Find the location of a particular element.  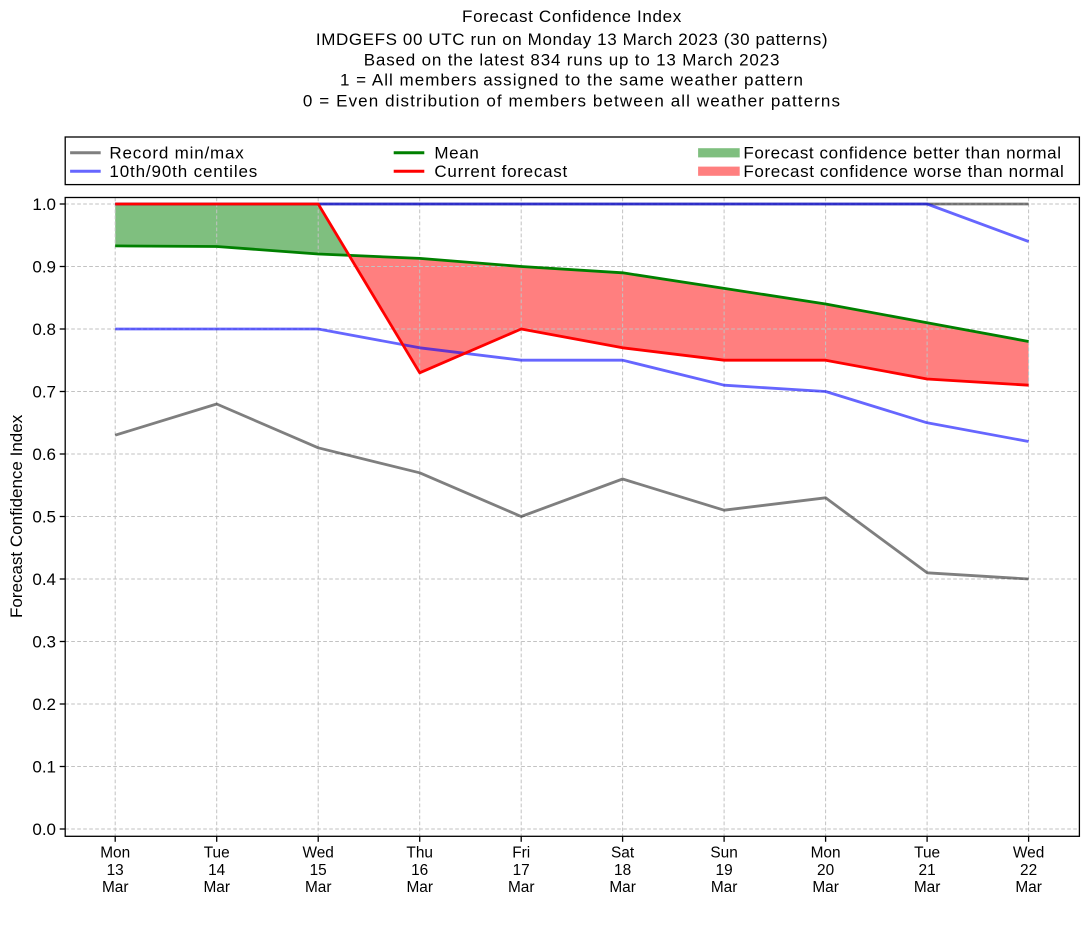

svg-text: Sun is located at coordinates (723, 852).